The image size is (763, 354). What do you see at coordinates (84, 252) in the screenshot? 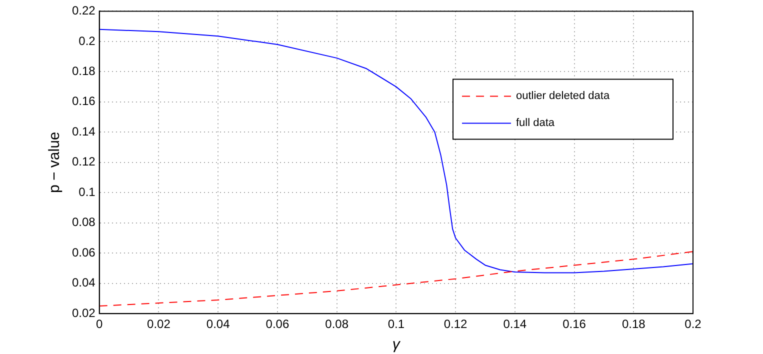
I see `y-tick-label: 0.06` at bounding box center [84, 252].